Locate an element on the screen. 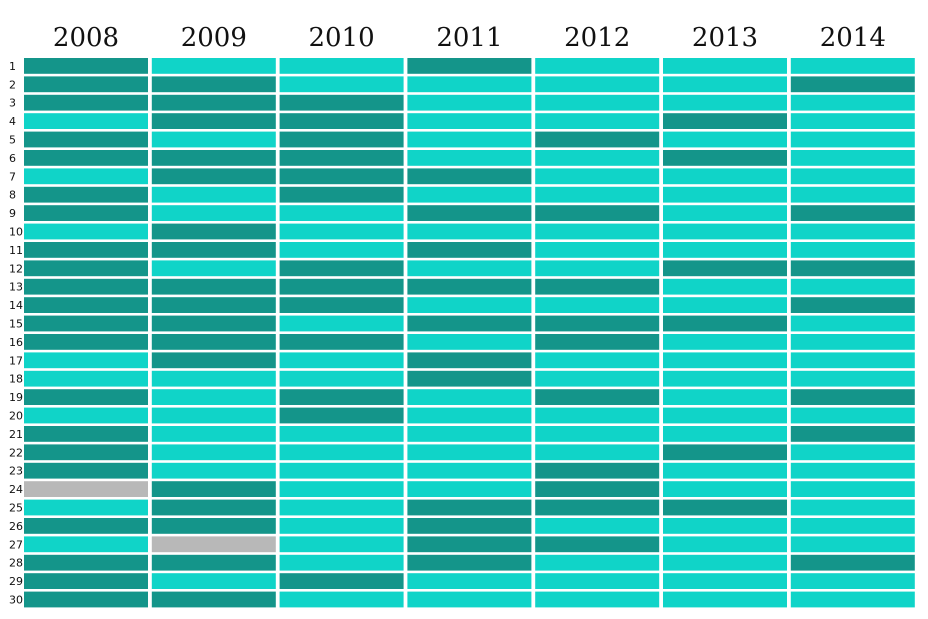  row-label-15: 15 is located at coordinates (16, 324).